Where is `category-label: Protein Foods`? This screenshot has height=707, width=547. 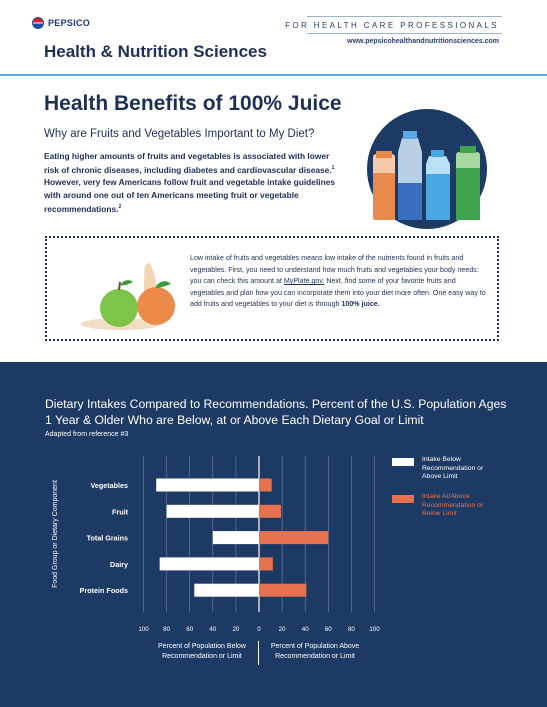
category-label: Protein Foods is located at coordinates (104, 590).